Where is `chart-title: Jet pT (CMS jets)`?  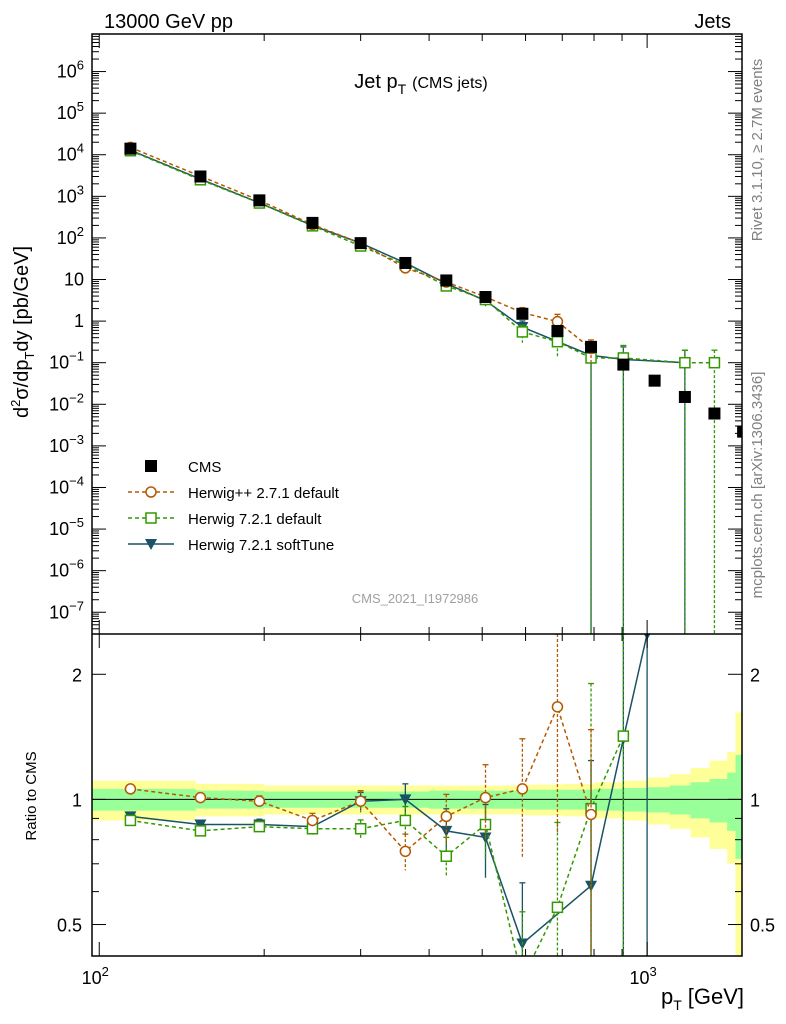
chart-title: Jet pT (CMS jets) is located at coordinates (420, 84).